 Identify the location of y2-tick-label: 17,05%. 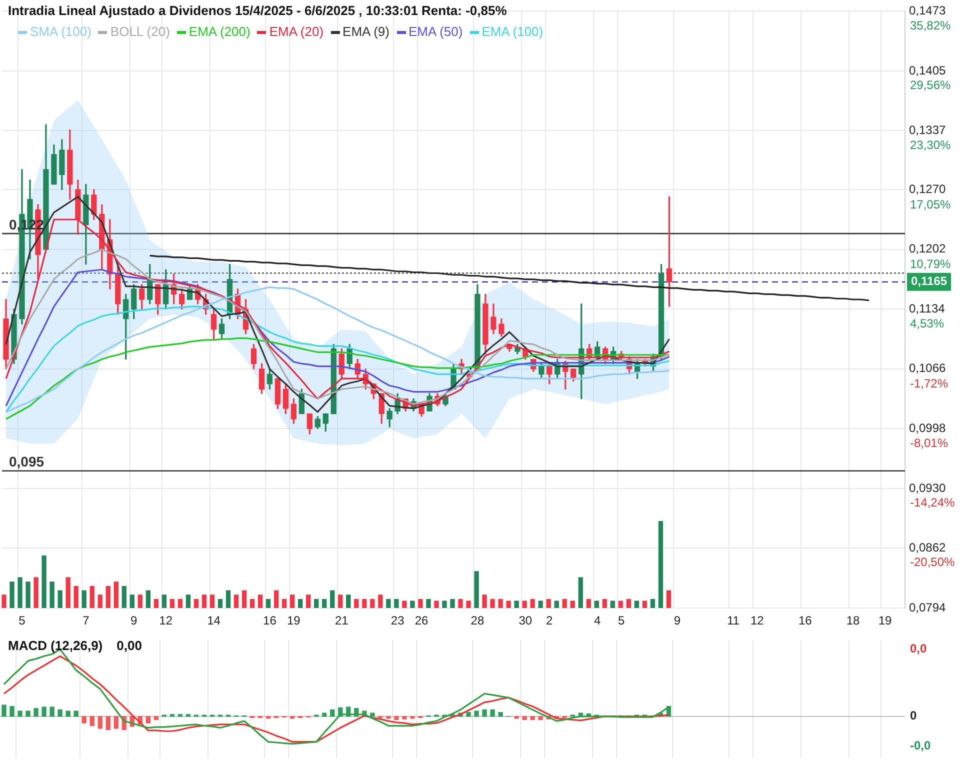
(931, 204).